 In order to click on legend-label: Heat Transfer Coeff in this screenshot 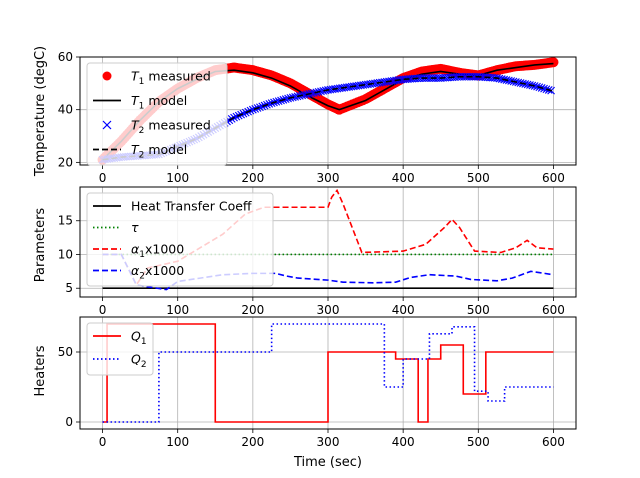, I will do `click(191, 206)`.